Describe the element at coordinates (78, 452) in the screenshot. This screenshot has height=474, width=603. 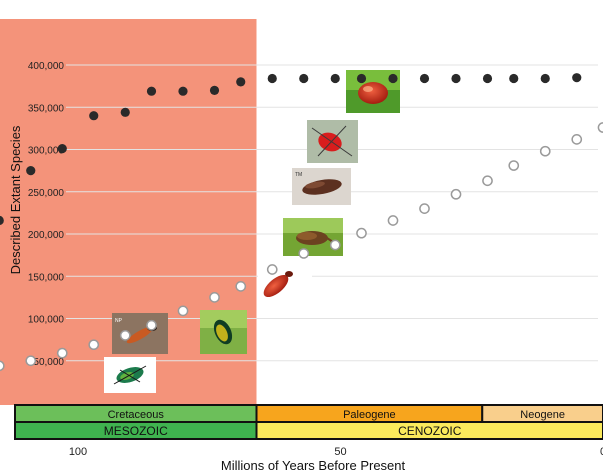
I see `x-tick-label: 100` at that location.